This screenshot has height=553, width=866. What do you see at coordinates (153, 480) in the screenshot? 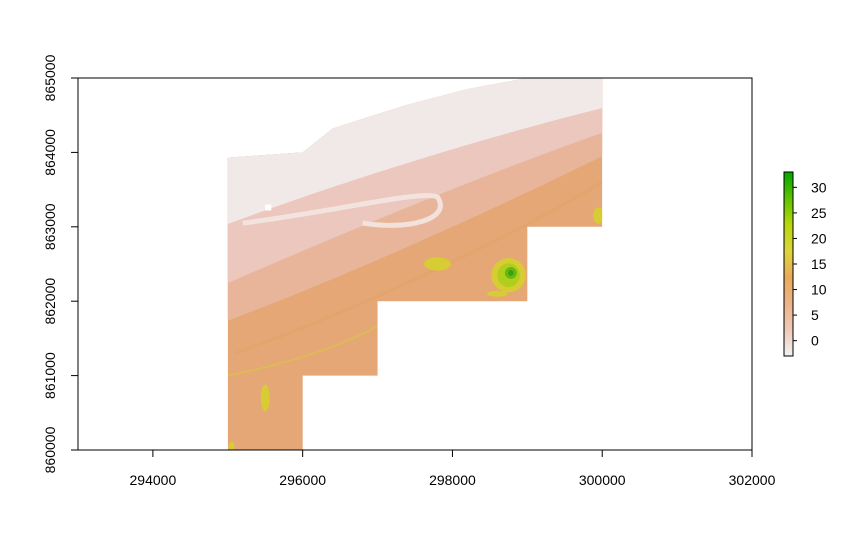
I see `x-tick-label: 294000` at bounding box center [153, 480].